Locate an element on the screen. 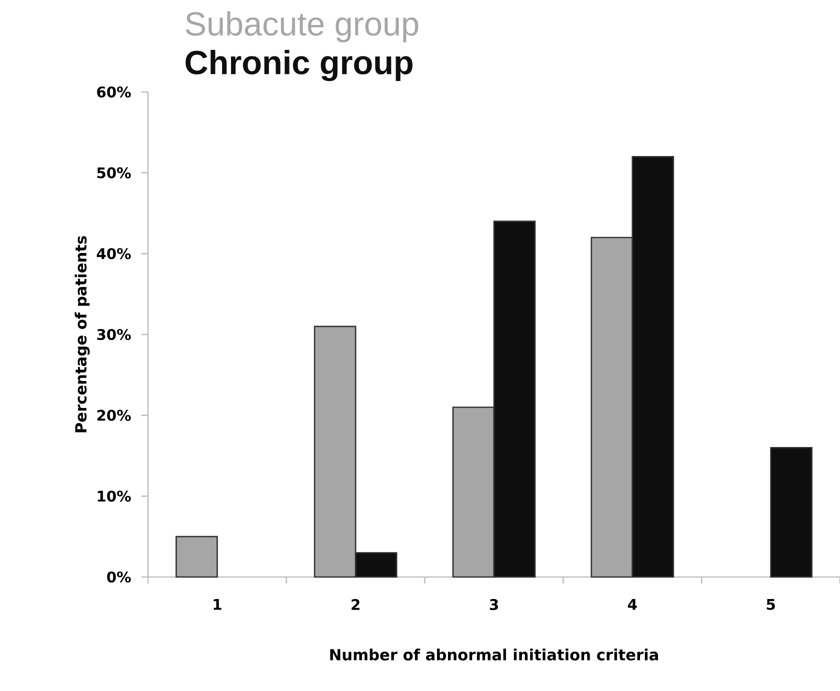 Image resolution: width=840 pixels, height=691 pixels. x-axis-title: Number of abnormal initiation criteria is located at coordinates (494, 654).